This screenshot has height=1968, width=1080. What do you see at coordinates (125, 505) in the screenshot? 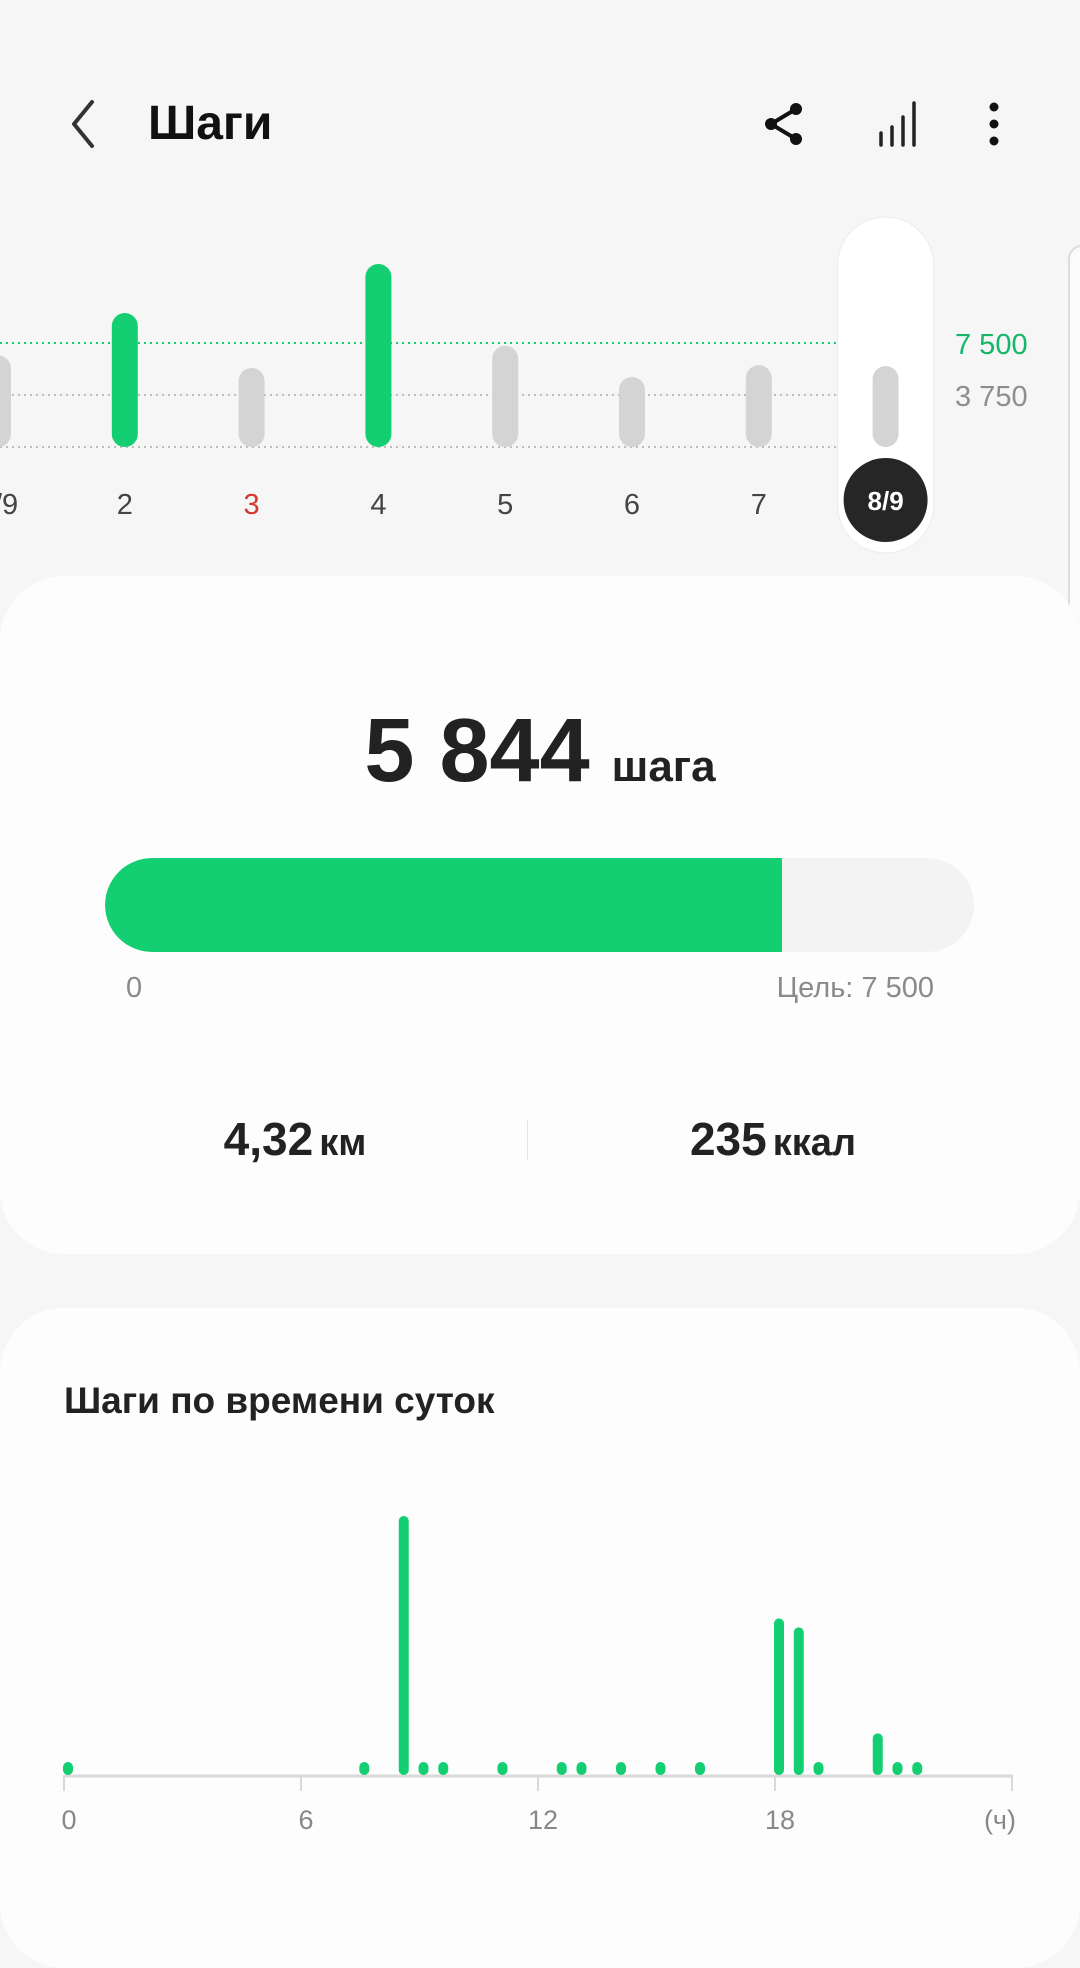
I see `day-label: 2` at bounding box center [125, 505].